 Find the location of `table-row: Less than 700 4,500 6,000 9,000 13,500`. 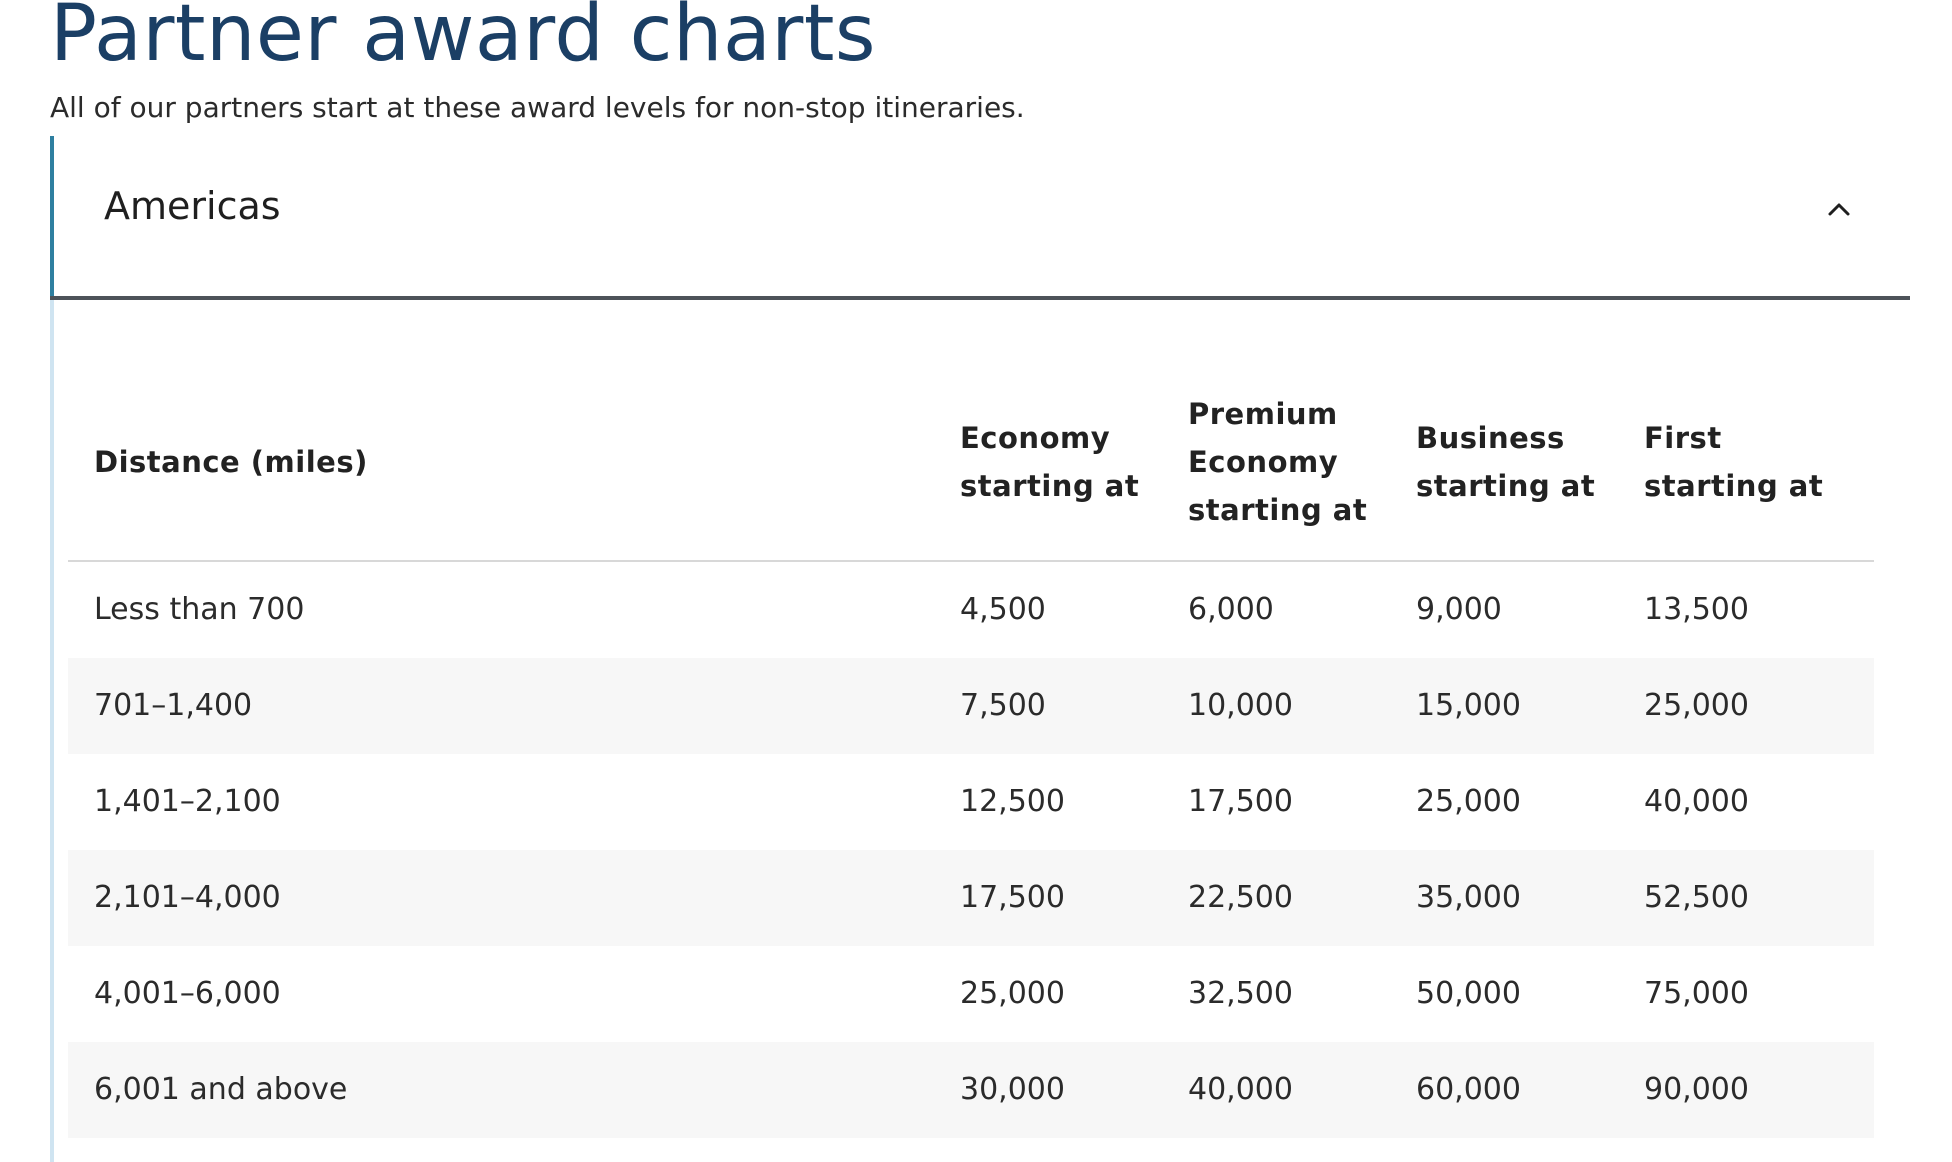

table-row: Less than 700 4,500 6,000 9,000 13,500 is located at coordinates (971, 609).